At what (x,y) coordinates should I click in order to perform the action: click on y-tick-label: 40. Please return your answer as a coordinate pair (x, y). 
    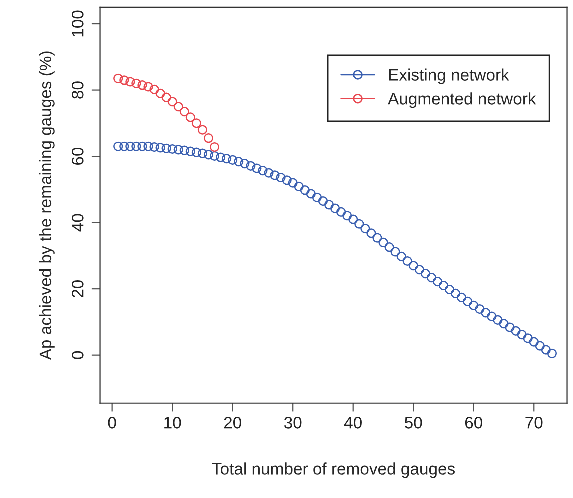
    Looking at the image, I should click on (78, 223).